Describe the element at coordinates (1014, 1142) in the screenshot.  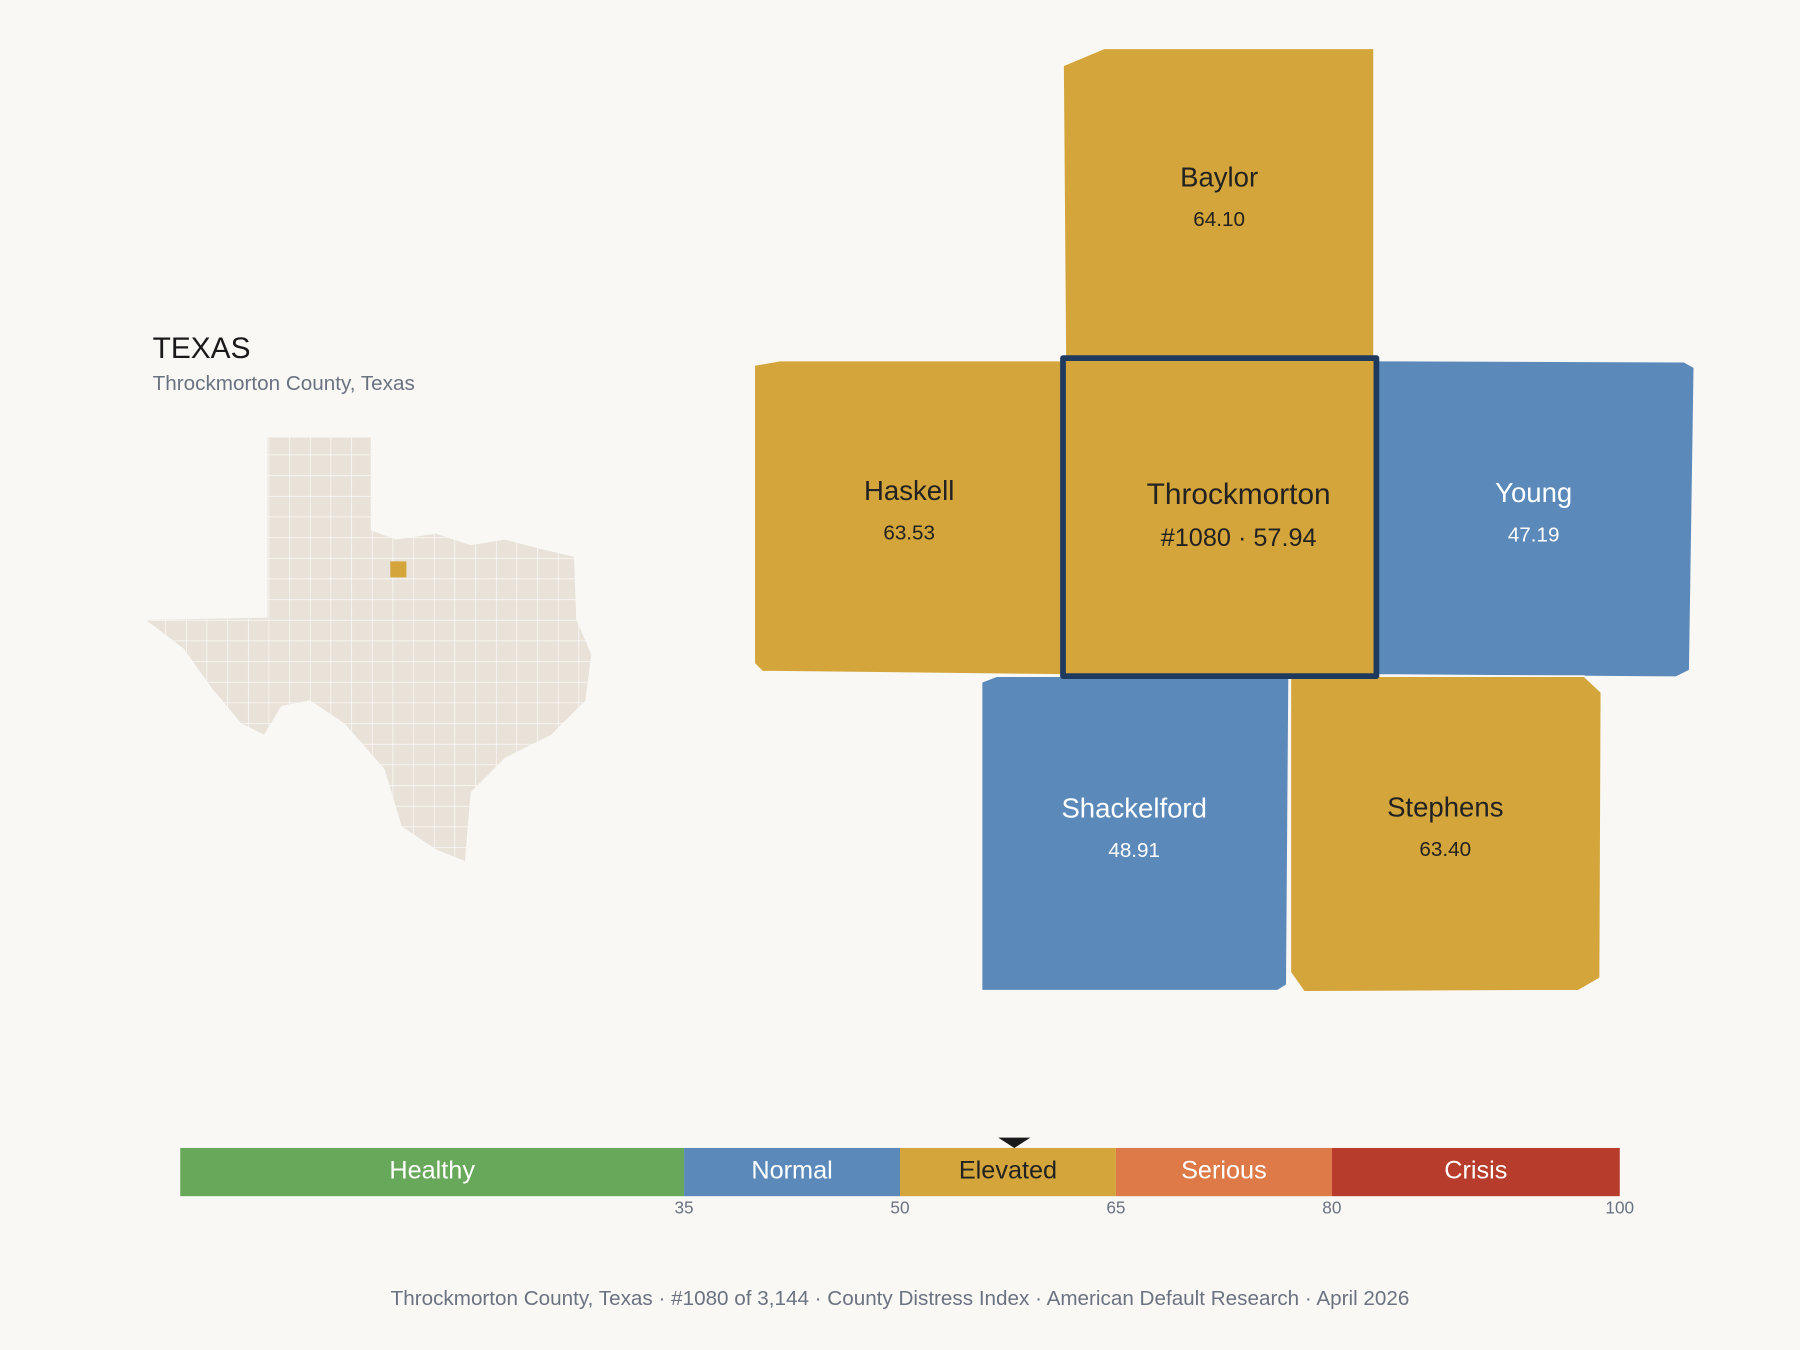
I see `score-marker` at that location.